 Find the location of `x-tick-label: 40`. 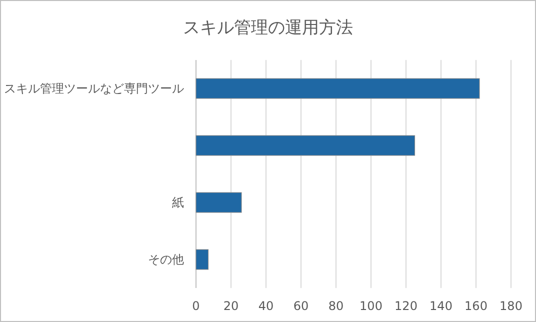

x-tick-label: 40 is located at coordinates (266, 306).